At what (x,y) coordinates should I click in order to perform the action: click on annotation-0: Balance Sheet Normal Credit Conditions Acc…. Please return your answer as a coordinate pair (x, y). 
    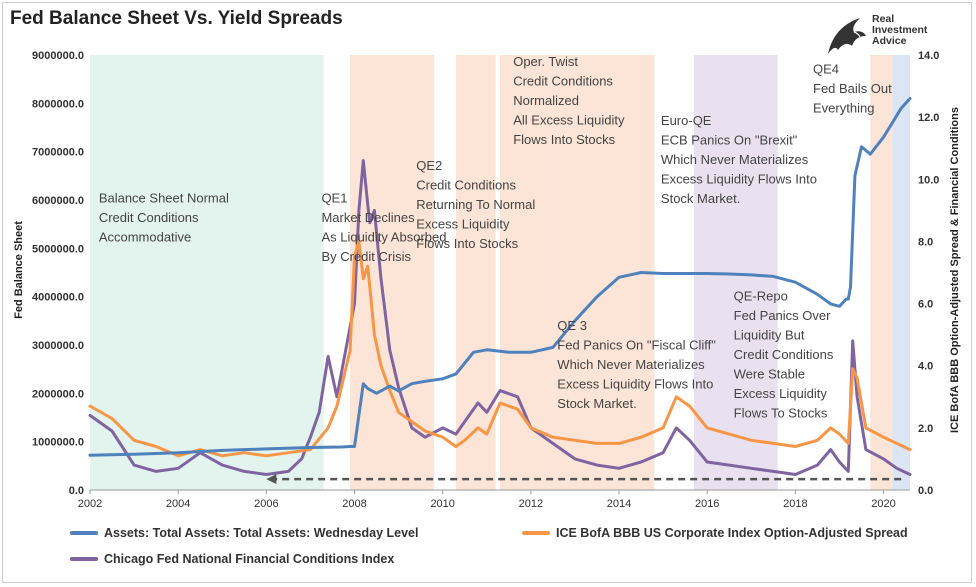
    Looking at the image, I should click on (164, 218).